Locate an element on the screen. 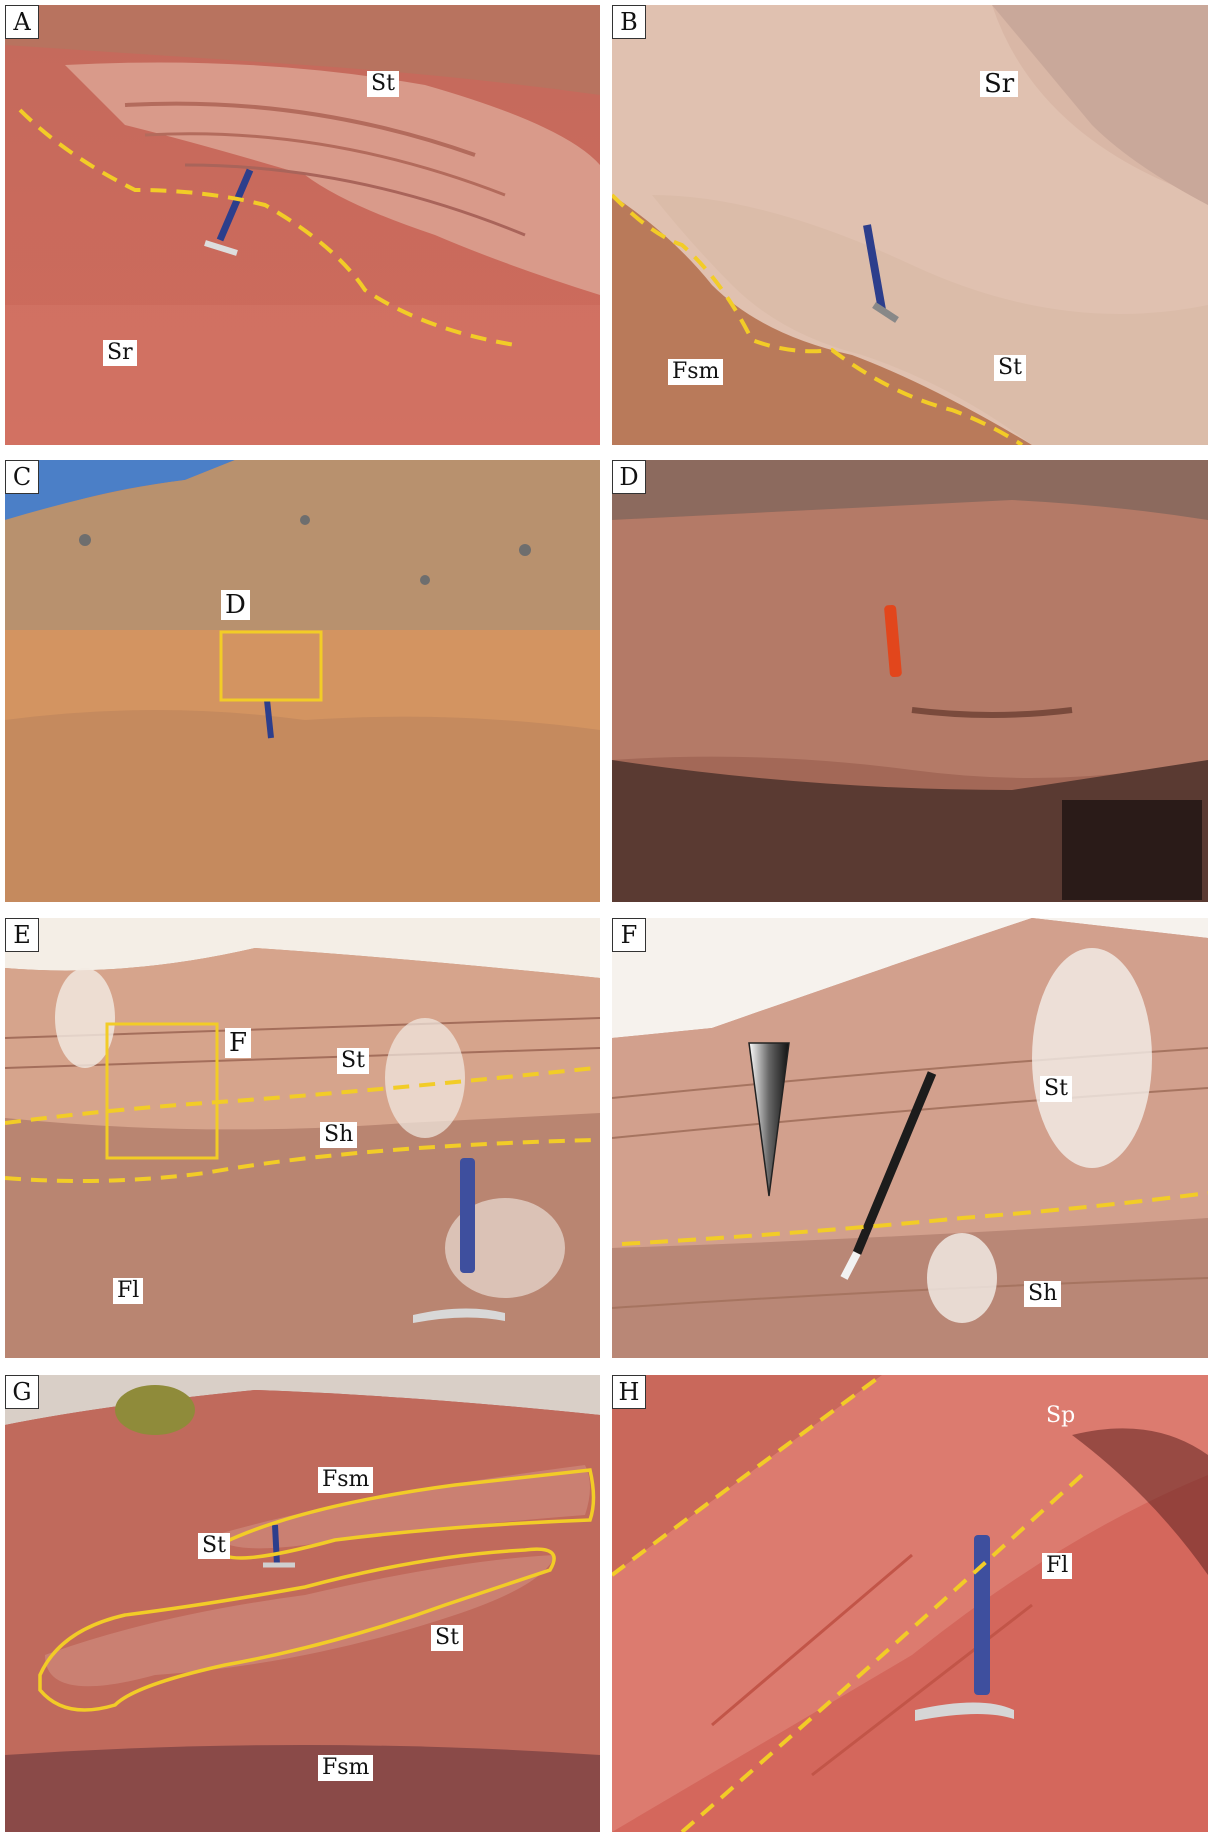 The image size is (1213, 1832). panel-label-g: G is located at coordinates (22, 1392).